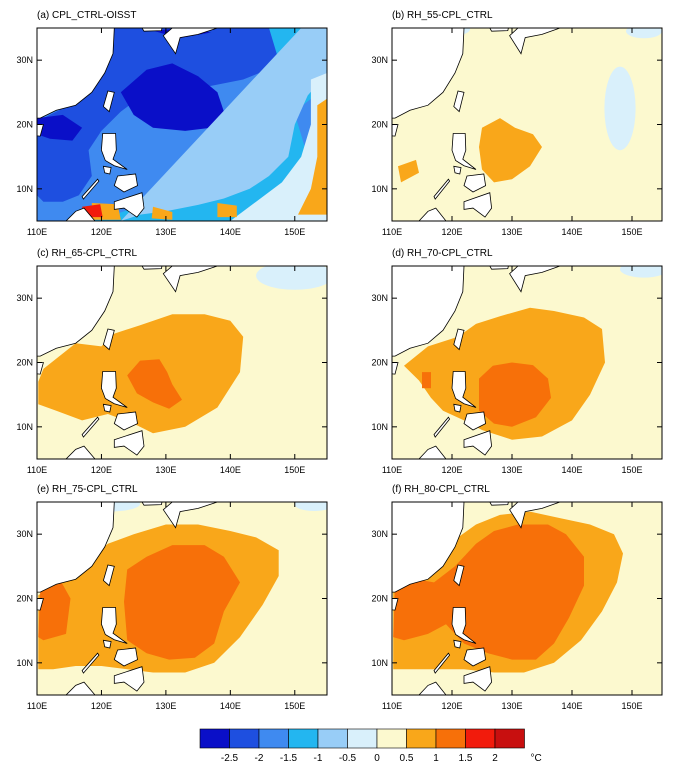 The width and height of the screenshot is (700, 768). I want to click on colorbar-label: -2.5, so click(230, 758).